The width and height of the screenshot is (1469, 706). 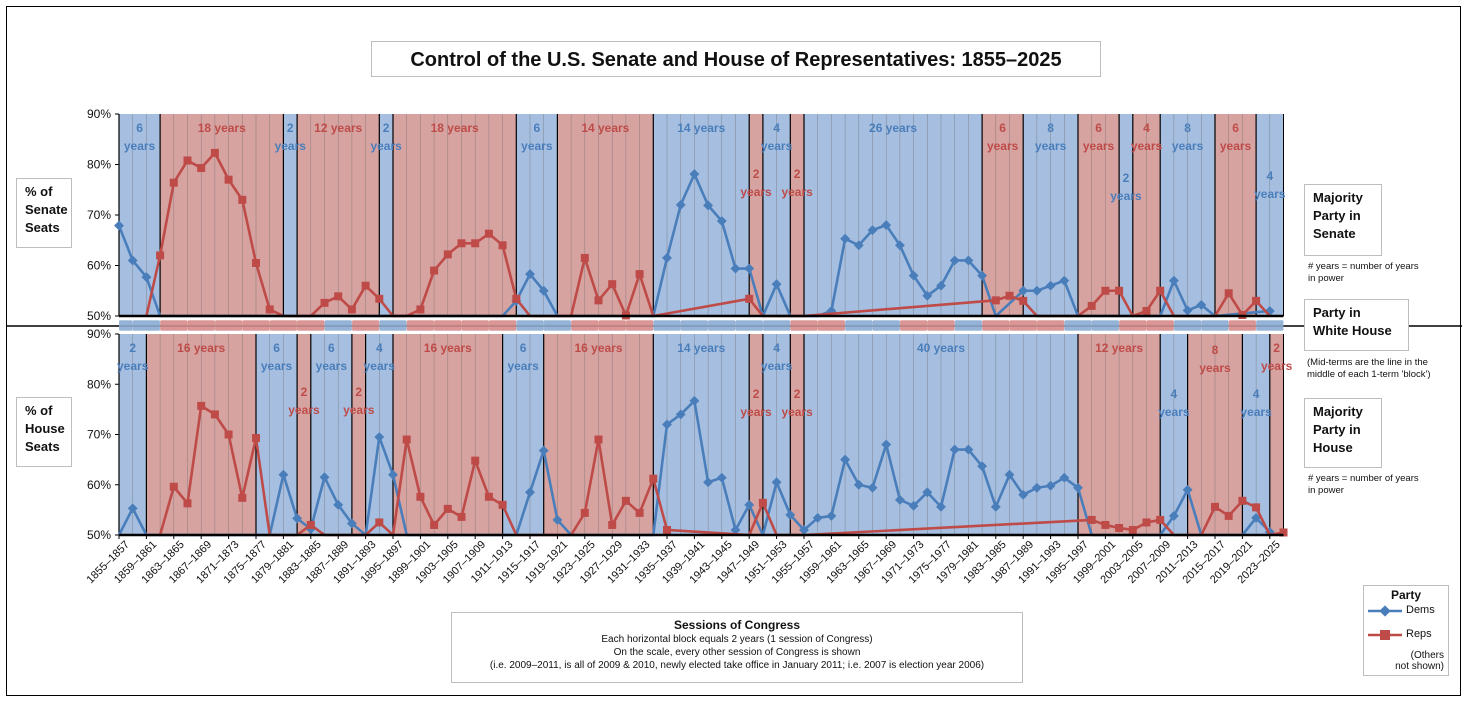 What do you see at coordinates (222, 128) in the screenshot?
I see `senate-block-label: 18 years` at bounding box center [222, 128].